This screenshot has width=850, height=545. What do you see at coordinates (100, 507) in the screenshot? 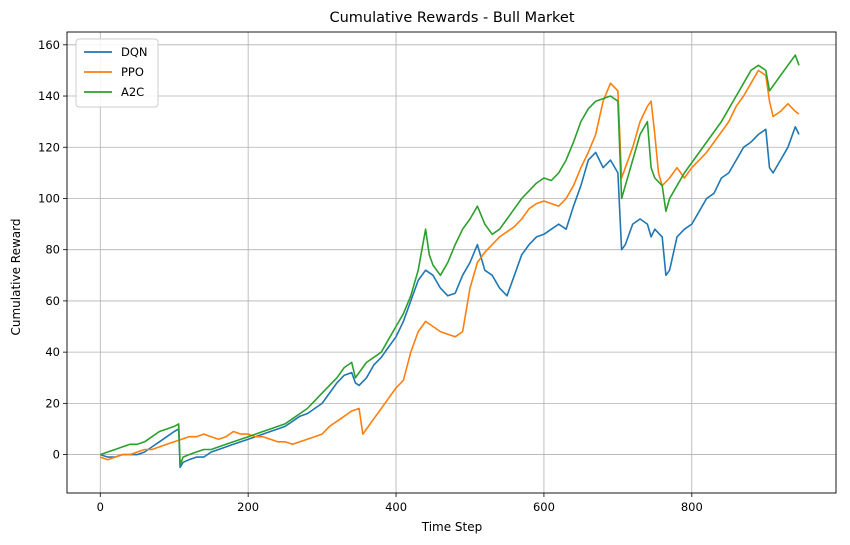
I see `x-tick-label: 0` at bounding box center [100, 507].